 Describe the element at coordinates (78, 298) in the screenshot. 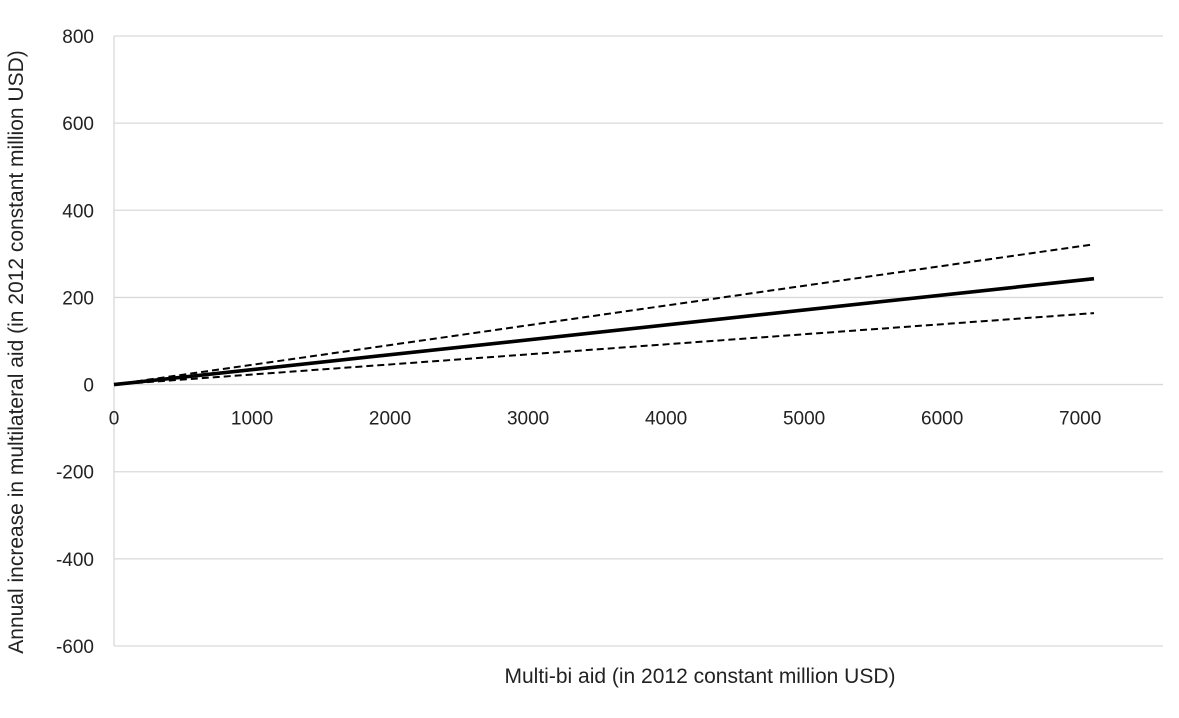

I see `y-tick-label: 200` at that location.